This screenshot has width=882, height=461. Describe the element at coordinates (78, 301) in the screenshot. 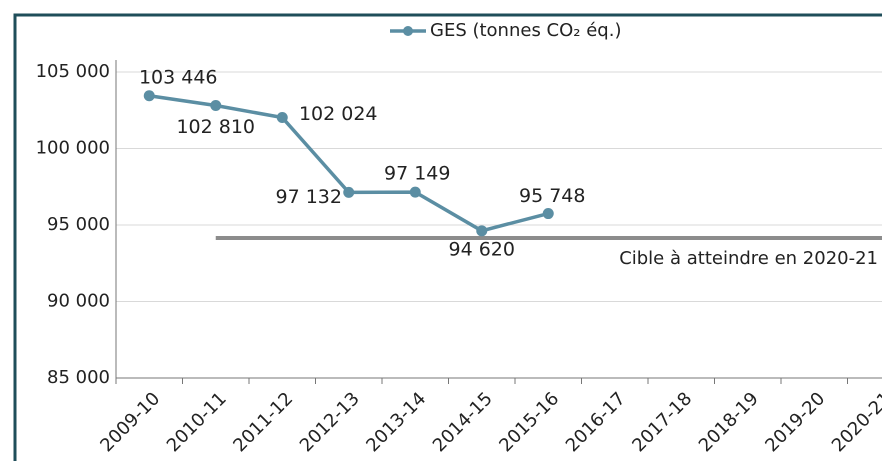

I see `y-tick-label: 90 000` at that location.